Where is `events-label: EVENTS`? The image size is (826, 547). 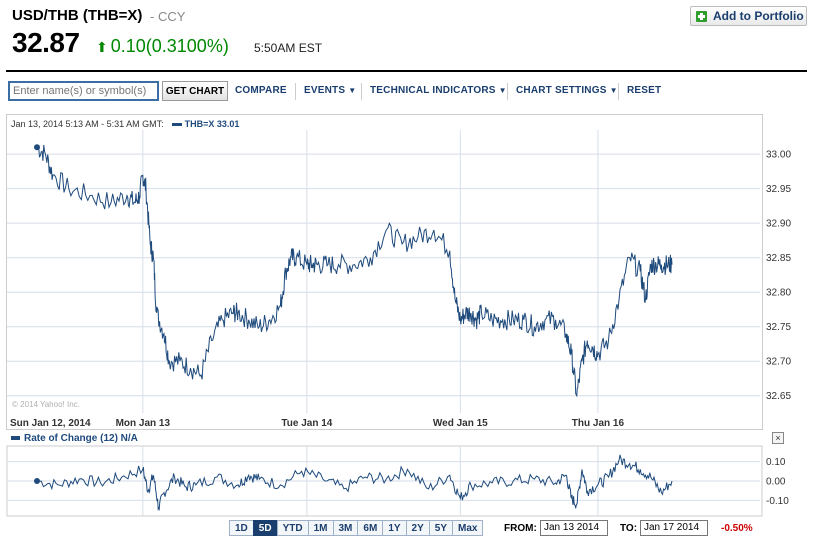 events-label: EVENTS is located at coordinates (325, 90).